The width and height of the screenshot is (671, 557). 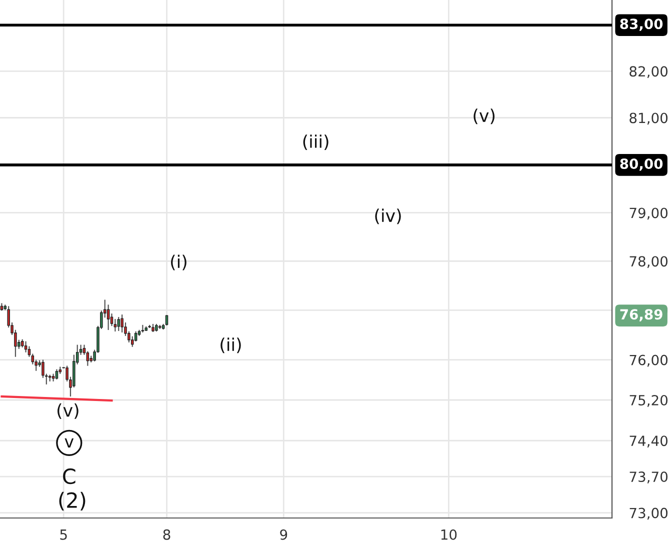 I want to click on x-tick-label: 10, so click(x=449, y=534).